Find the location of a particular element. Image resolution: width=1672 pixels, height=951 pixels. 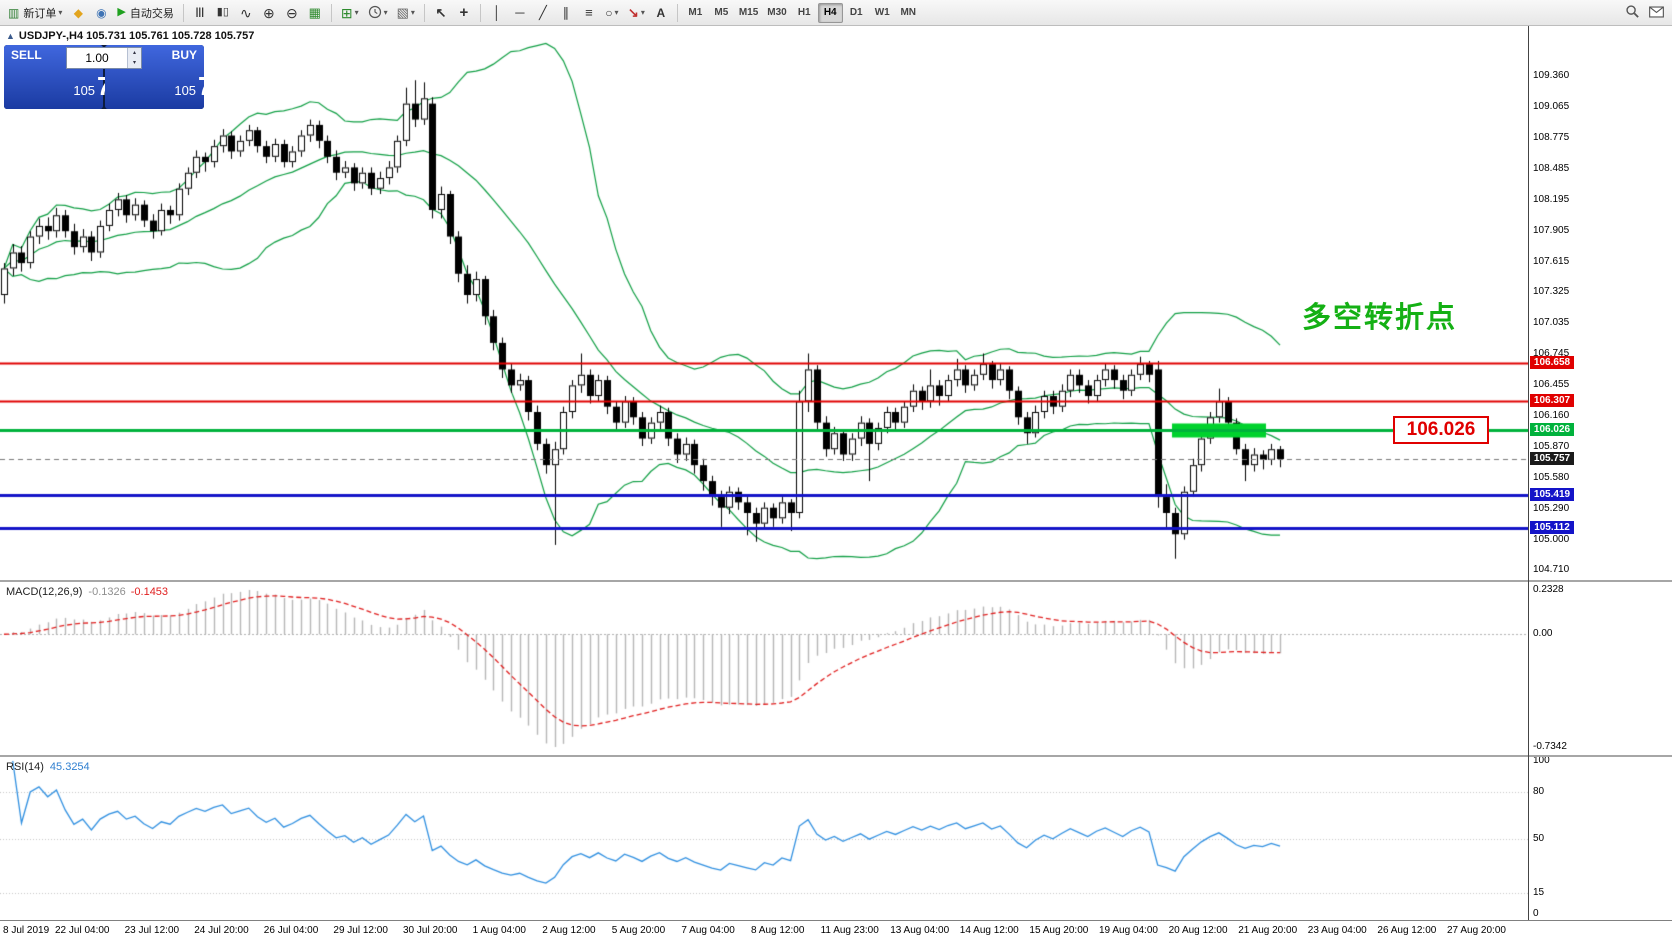

axis-price-label: 109.065 is located at coordinates (1551, 107).